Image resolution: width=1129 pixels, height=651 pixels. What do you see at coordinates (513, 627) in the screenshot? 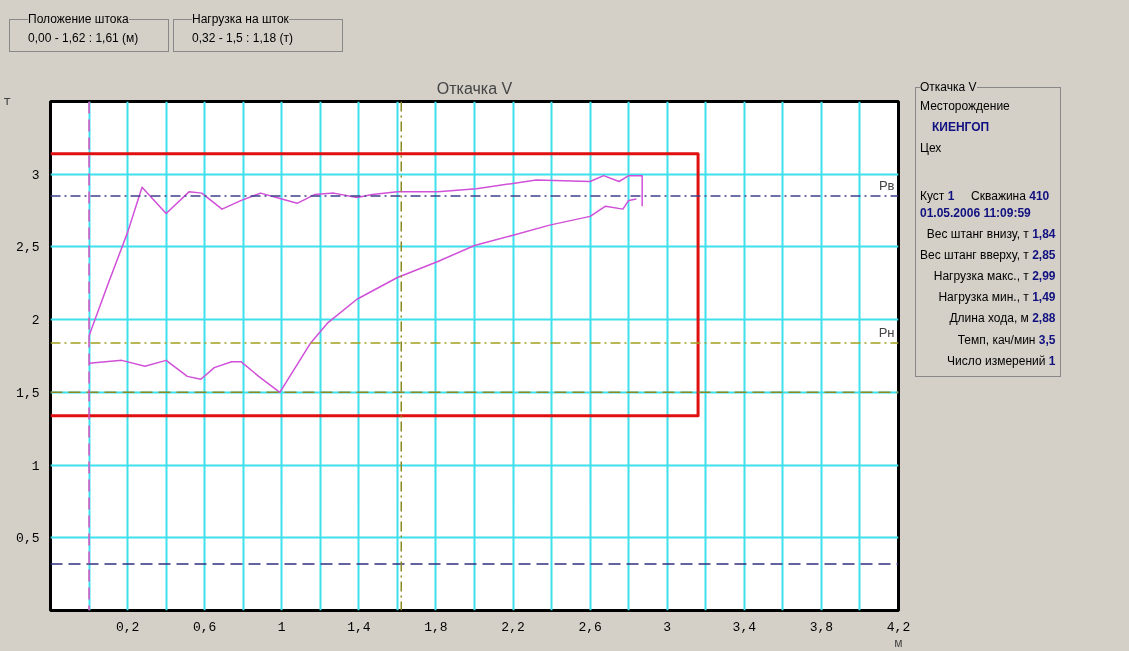
I see `x-tick-label: 2,2` at bounding box center [513, 627].